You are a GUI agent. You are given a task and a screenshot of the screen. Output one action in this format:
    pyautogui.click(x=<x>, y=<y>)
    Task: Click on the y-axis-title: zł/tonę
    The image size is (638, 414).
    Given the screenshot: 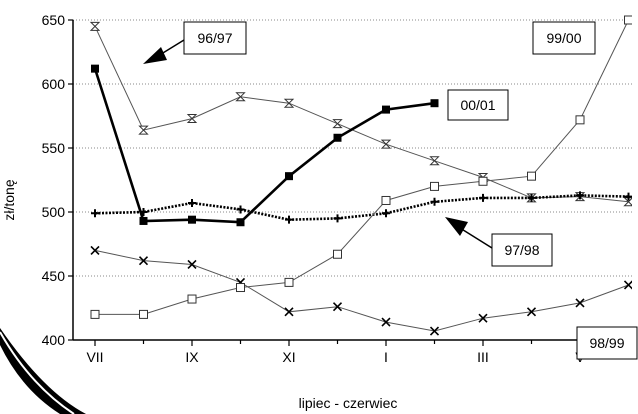 What is the action you would take?
    pyautogui.click(x=9, y=199)
    